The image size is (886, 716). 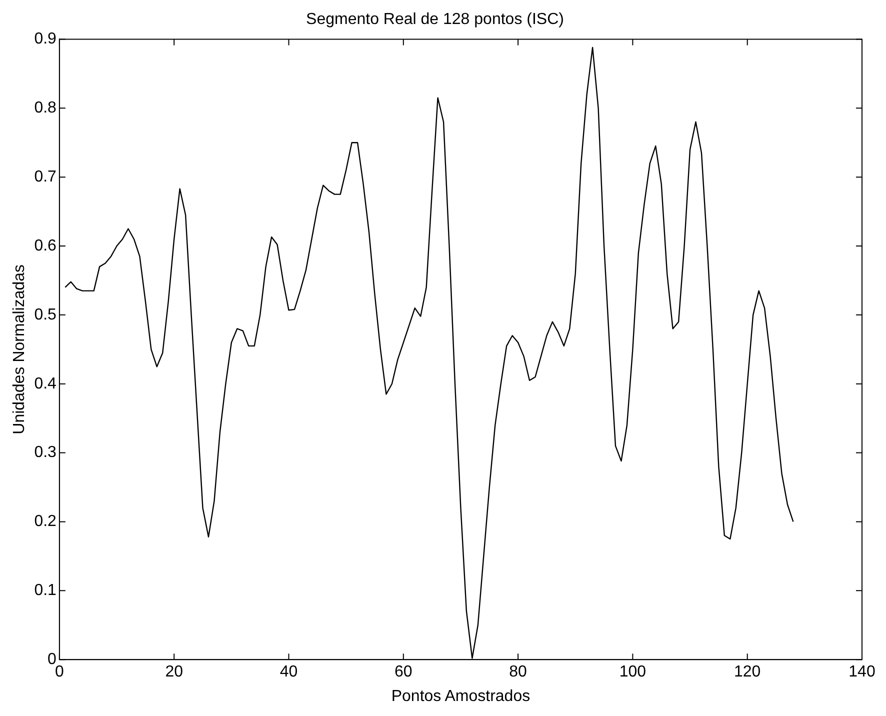 I want to click on chart-title: Segmento Real de 128 pontos (ISC), so click(x=435, y=19).